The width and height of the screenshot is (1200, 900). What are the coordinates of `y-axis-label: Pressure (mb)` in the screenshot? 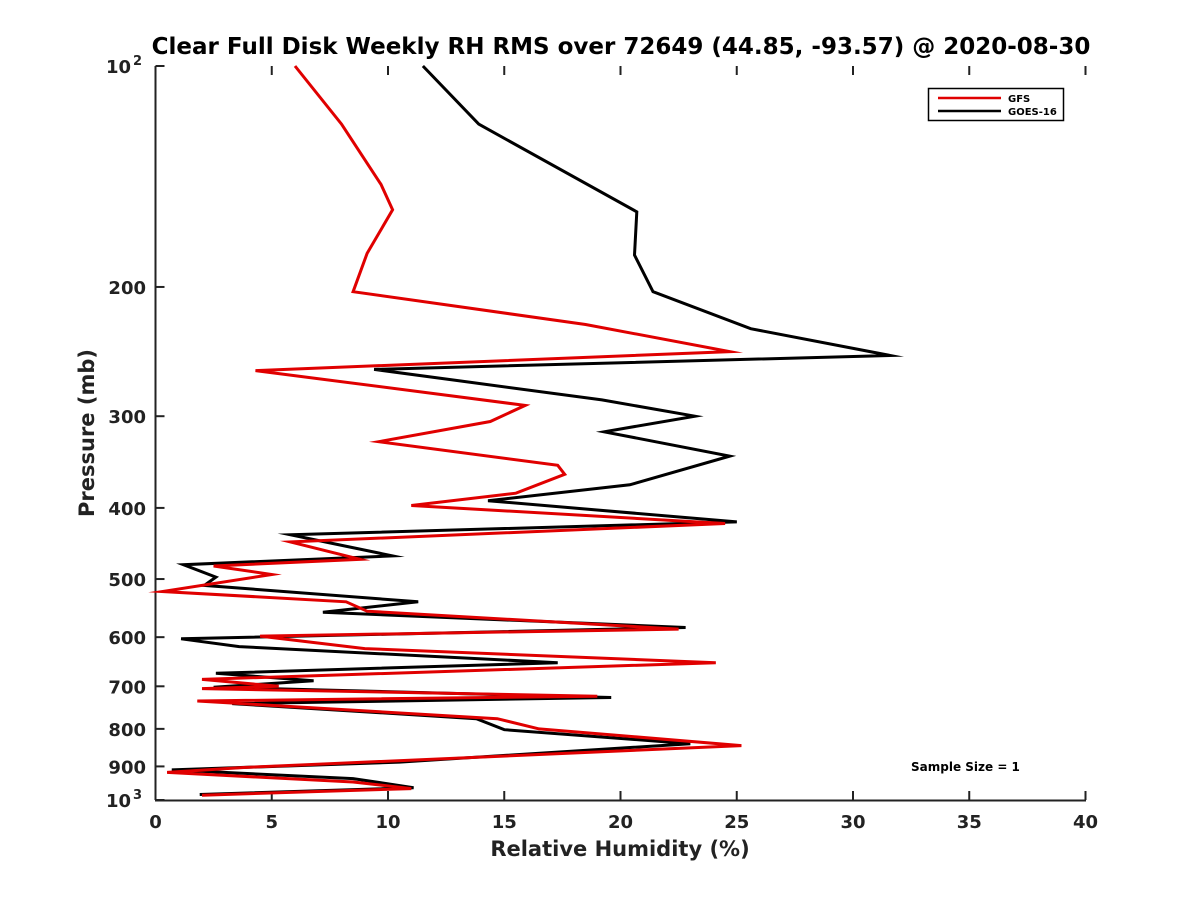 It's located at (87, 433).